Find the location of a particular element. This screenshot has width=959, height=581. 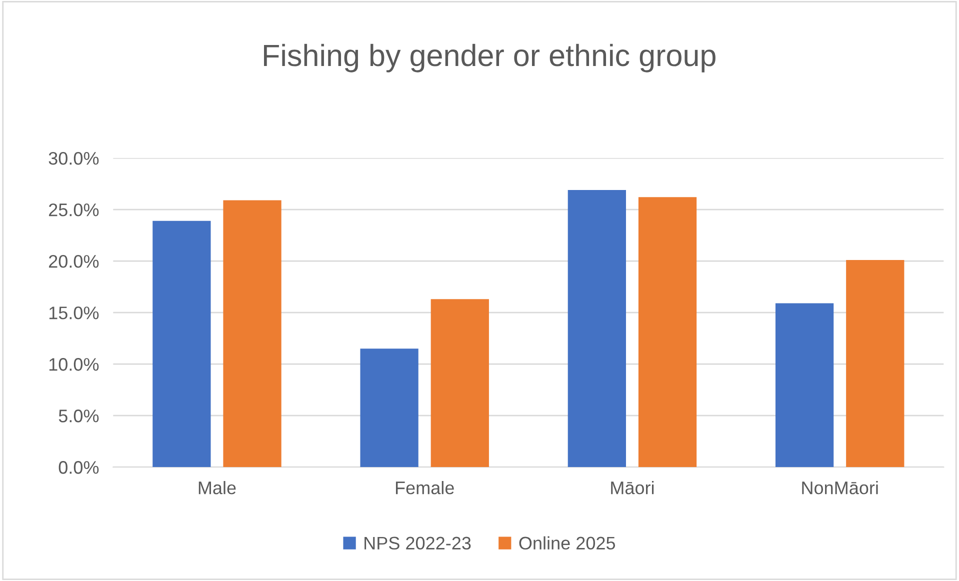

y-tick-label: 0.0% is located at coordinates (78, 467).